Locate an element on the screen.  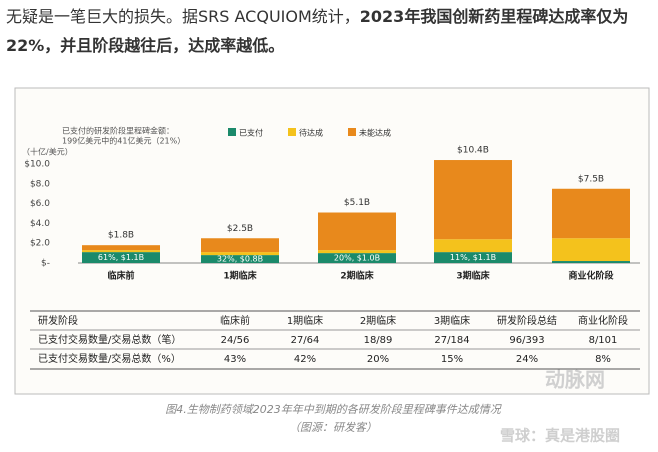
y-tick-label: $- is located at coordinates (45, 264).